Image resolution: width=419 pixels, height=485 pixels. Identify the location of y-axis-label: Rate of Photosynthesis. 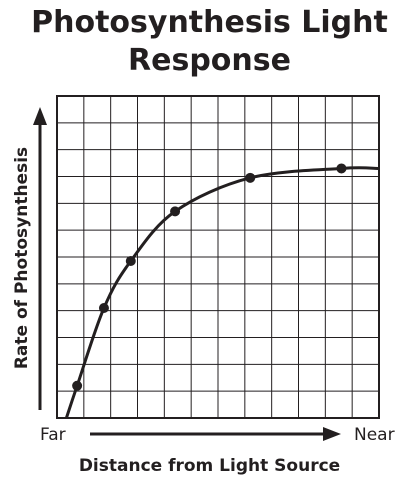
(22, 258).